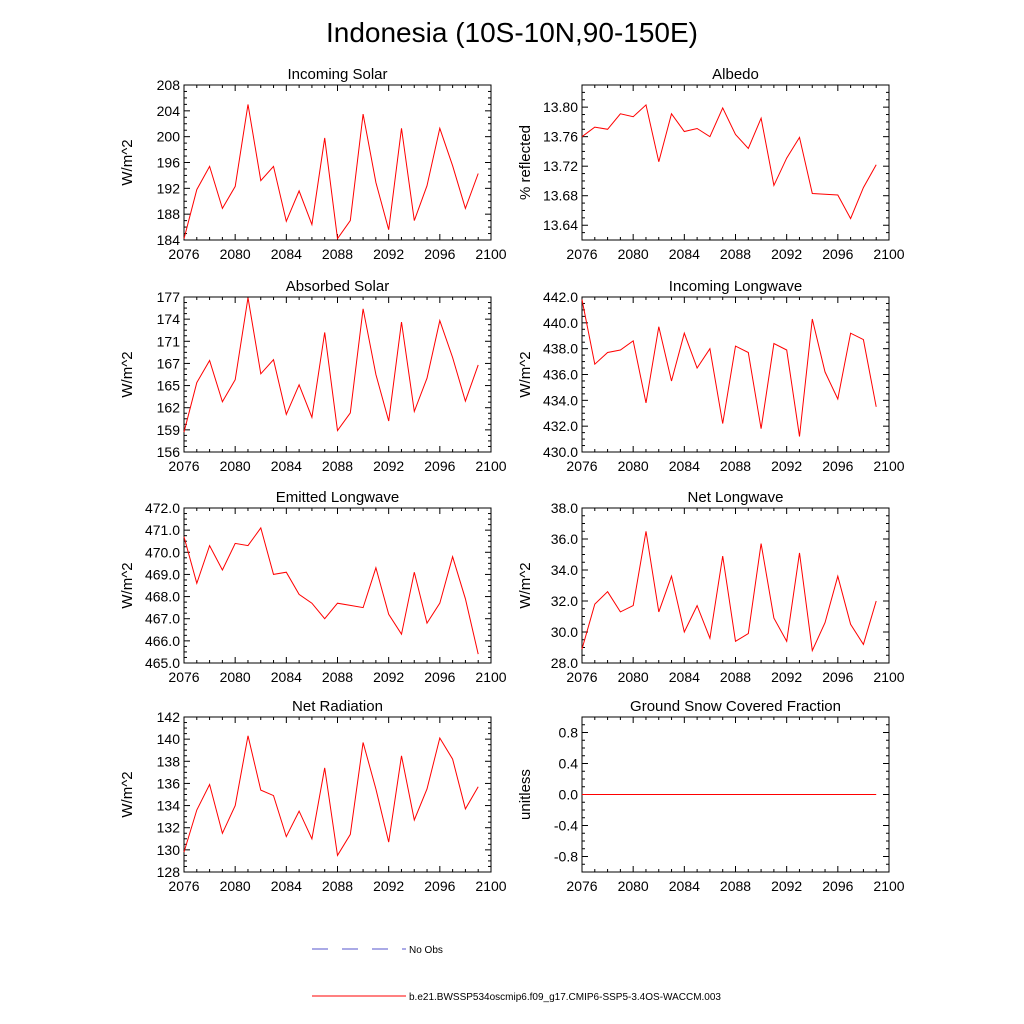  What do you see at coordinates (169, 319) in the screenshot?
I see `y-tick-label-absorbed-solar: 174` at bounding box center [169, 319].